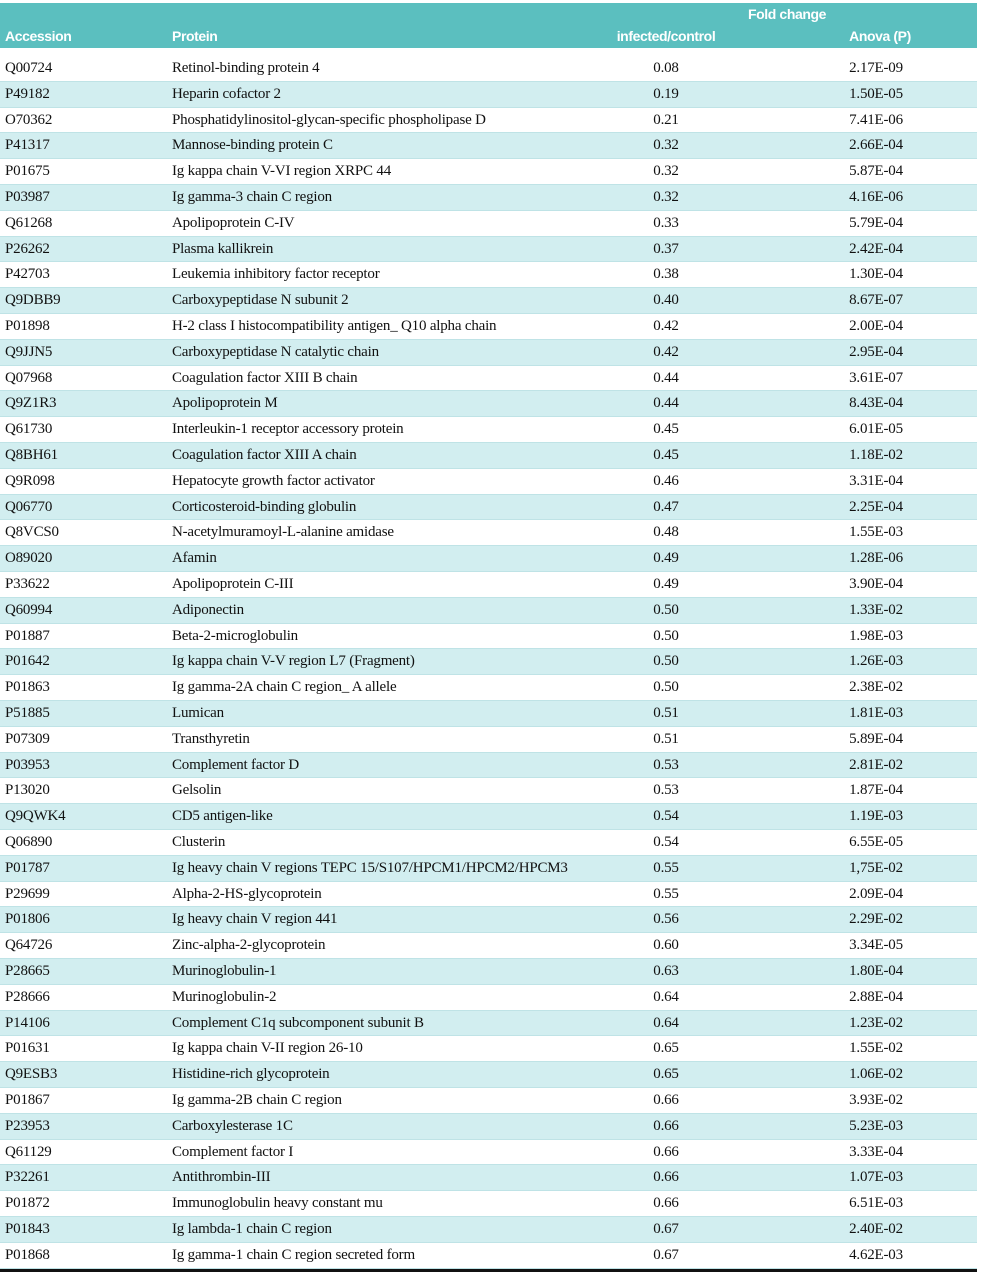  I want to click on accession-cell: Q07968, so click(29, 377).